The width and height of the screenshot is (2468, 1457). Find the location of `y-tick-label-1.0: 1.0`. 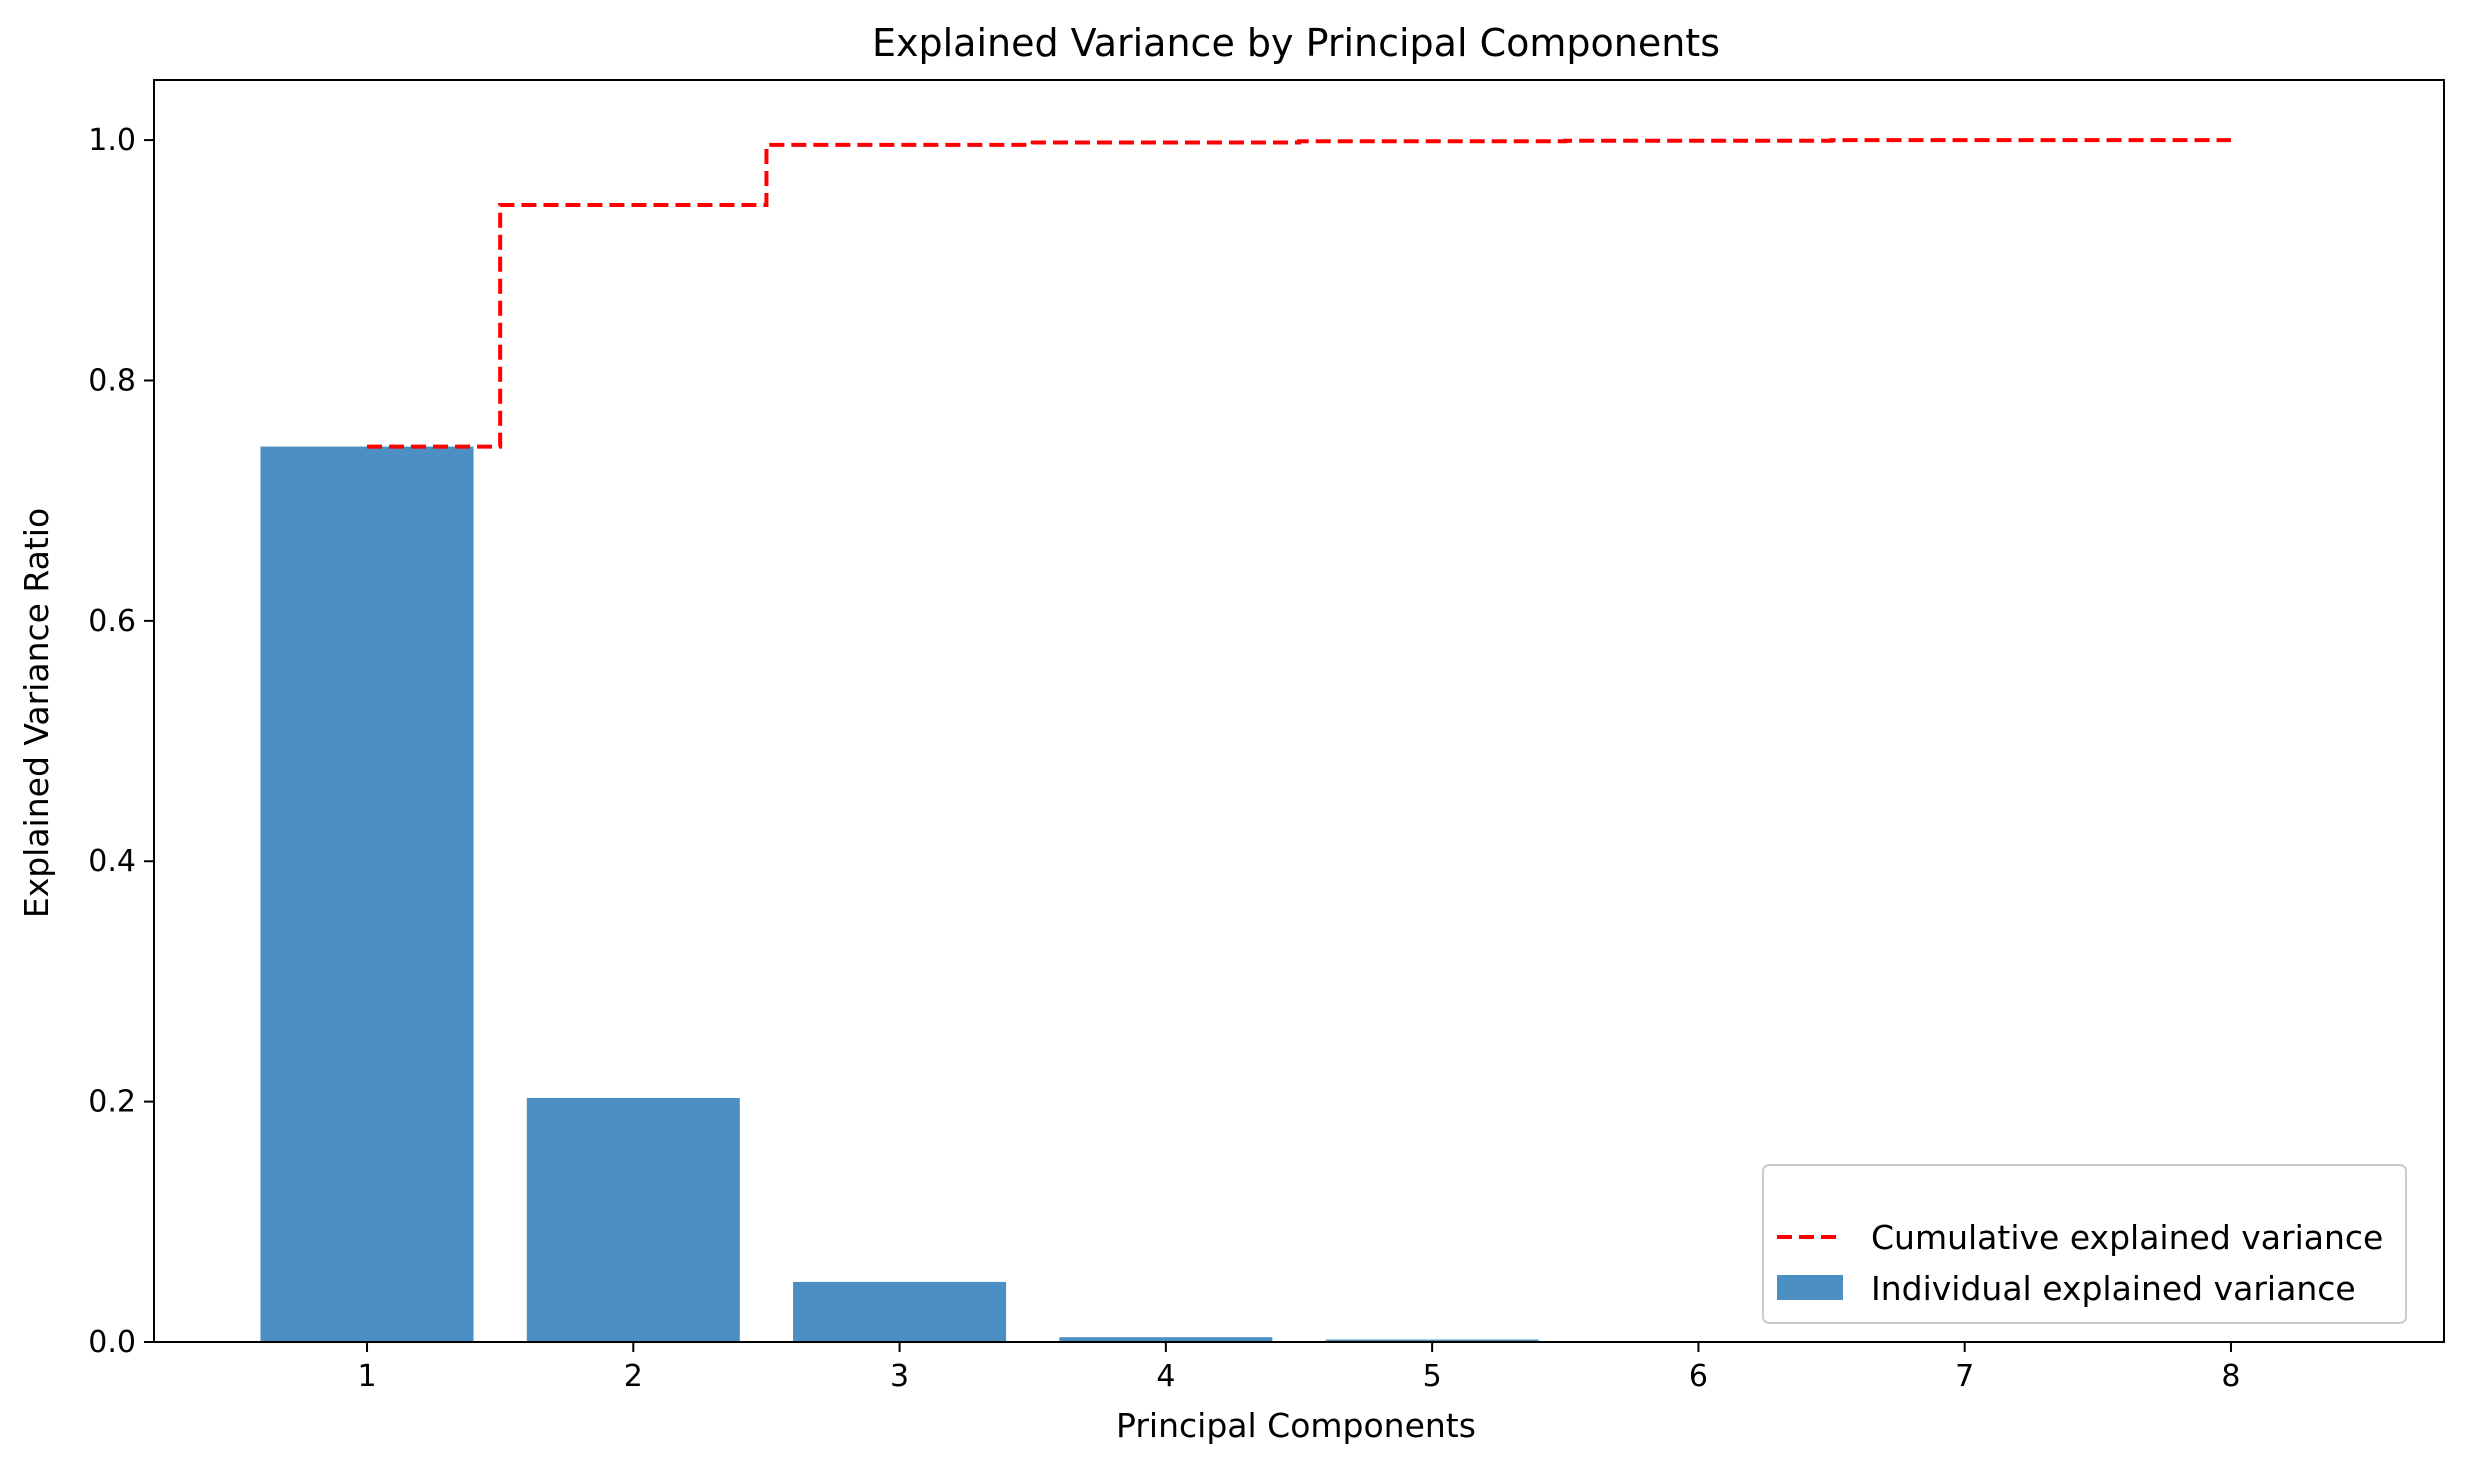

y-tick-label-1.0: 1.0 is located at coordinates (112, 140).